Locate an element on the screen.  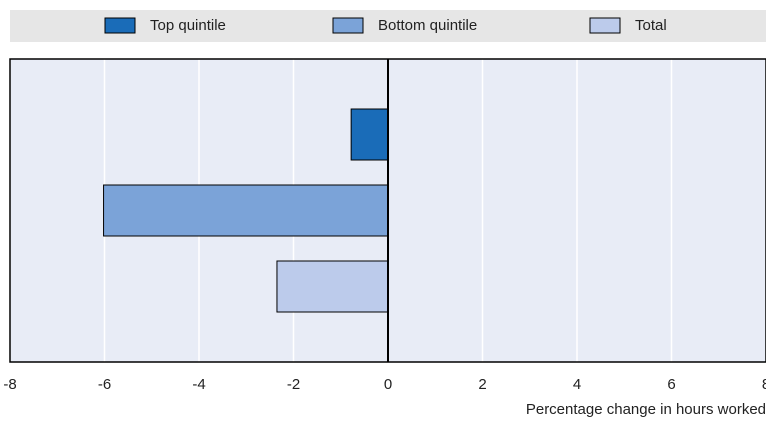
x-tick-label: -2 is located at coordinates (293, 384).